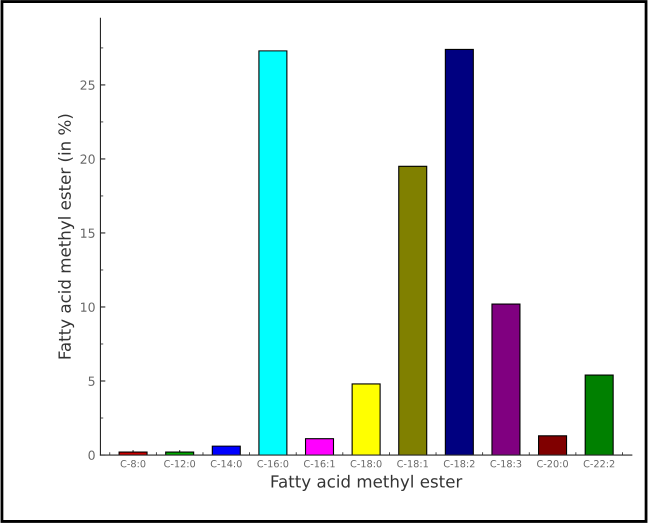 Image resolution: width=648 pixels, height=523 pixels. Describe the element at coordinates (87, 159) in the screenshot. I see `y-tick-label: 20` at that location.